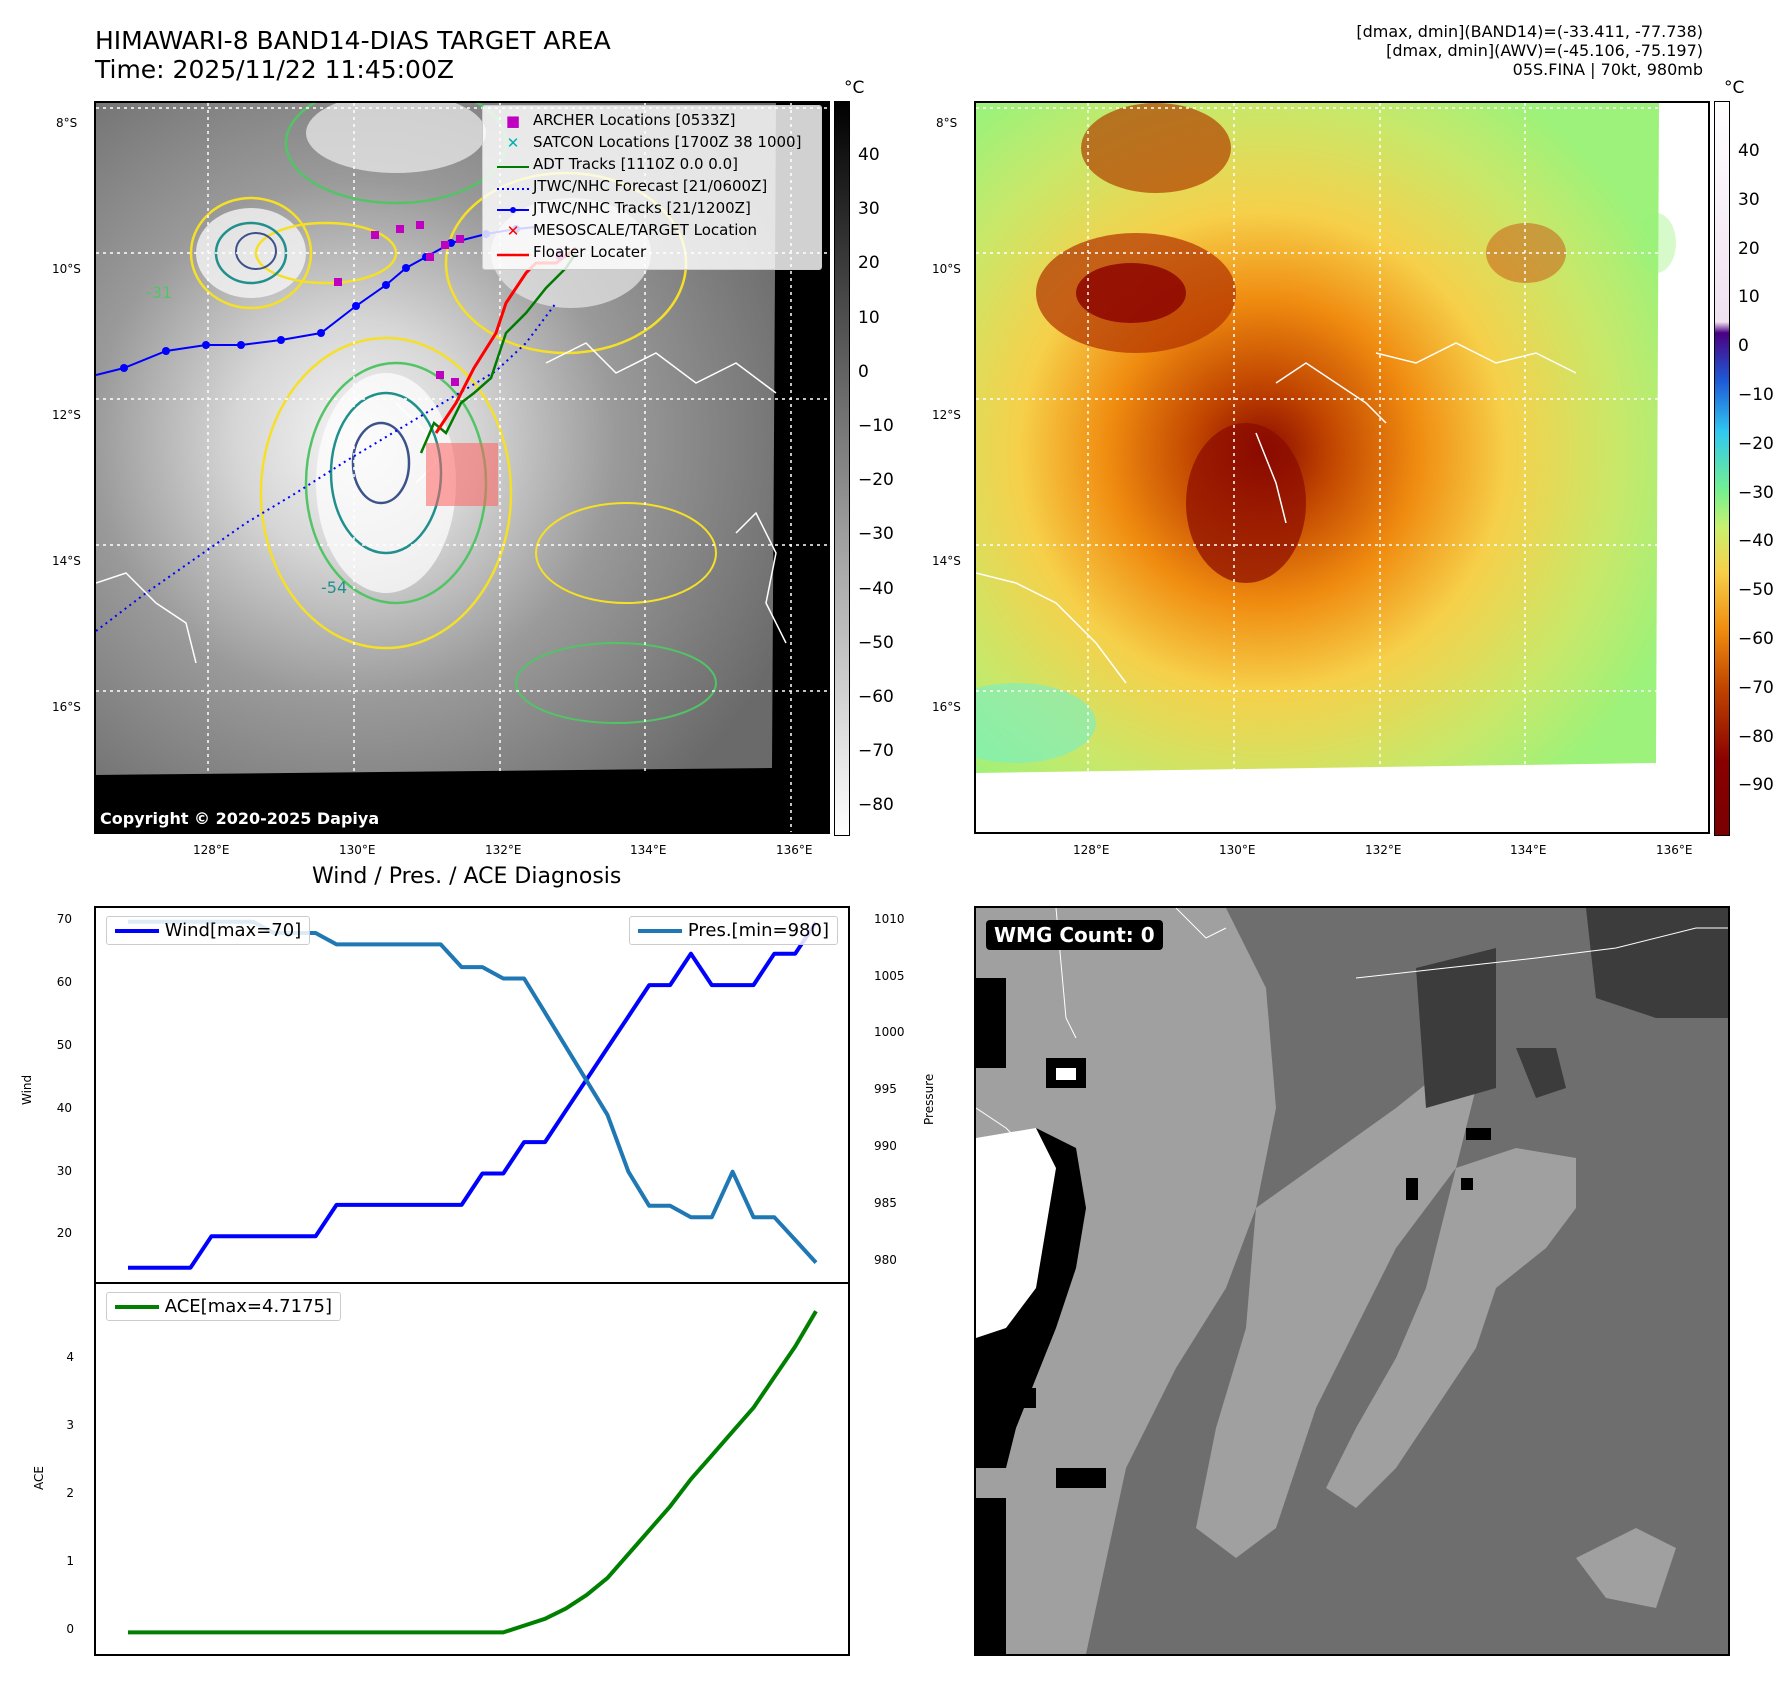  Describe the element at coordinates (70, 1357) in the screenshot. I see `ace-y-tick-4: 4` at that location.